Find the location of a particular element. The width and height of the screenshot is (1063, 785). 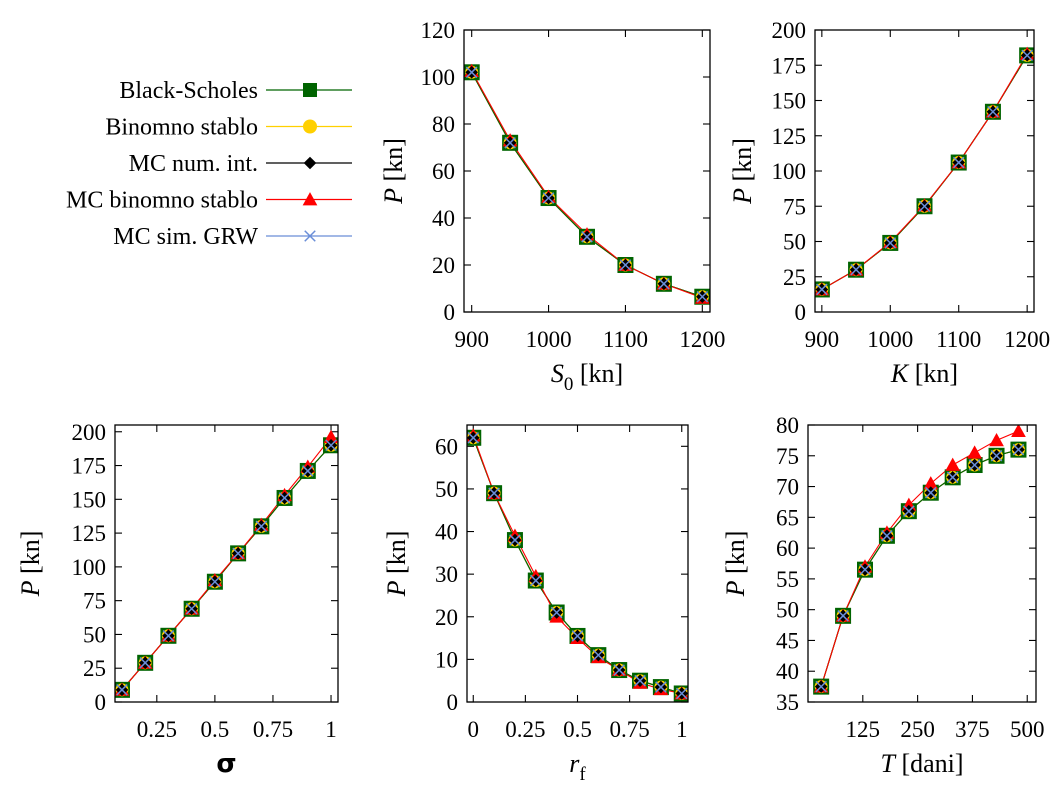

y-tick-label: 30 is located at coordinates (446, 574).